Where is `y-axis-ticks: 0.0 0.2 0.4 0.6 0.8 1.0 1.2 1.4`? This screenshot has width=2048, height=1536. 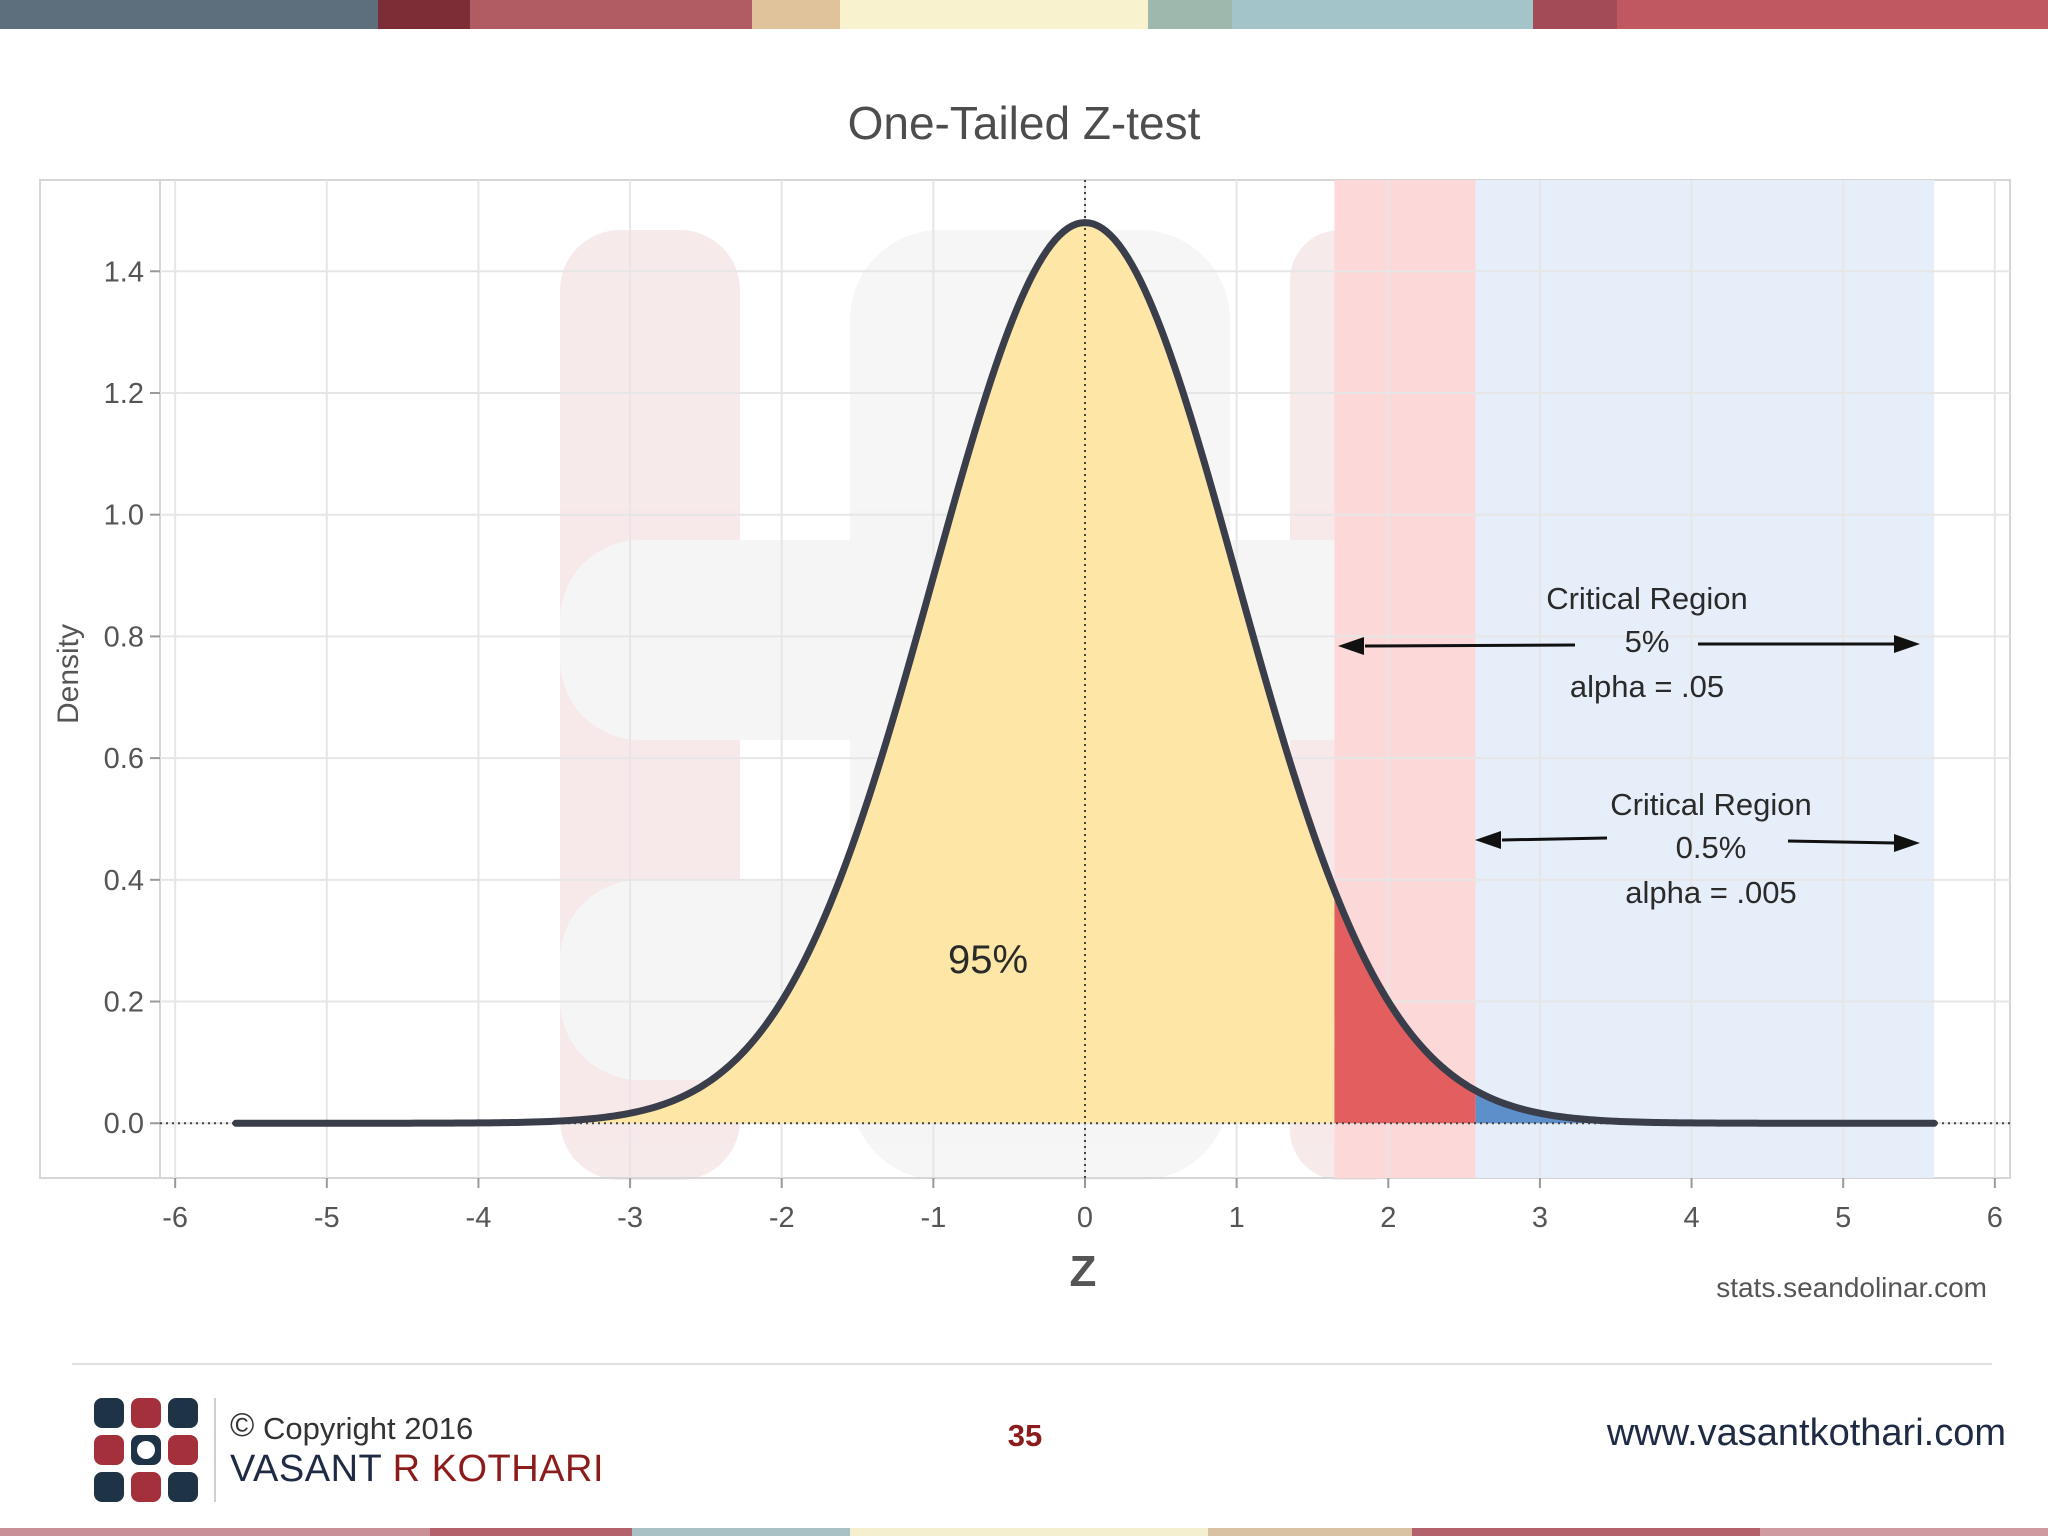
y-axis-ticks: 0.0 0.2 0.4 0.6 0.8 1.0 1.2 1.4 is located at coordinates (132, 698).